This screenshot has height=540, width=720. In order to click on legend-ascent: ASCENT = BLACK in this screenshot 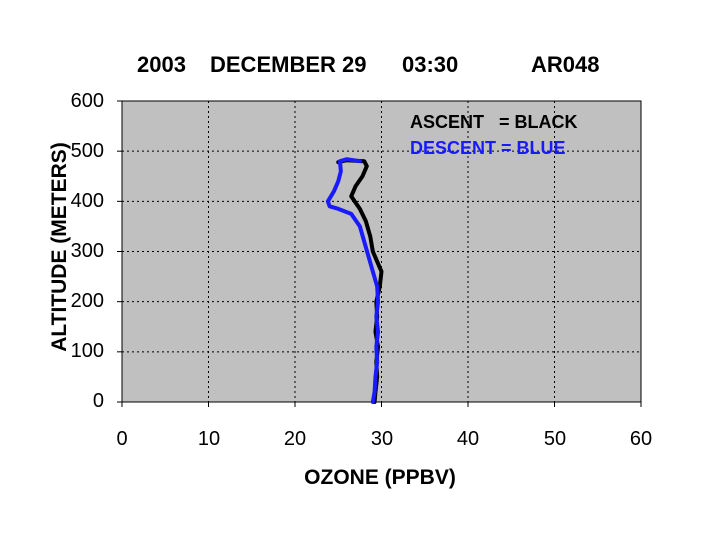, I will do `click(494, 122)`.